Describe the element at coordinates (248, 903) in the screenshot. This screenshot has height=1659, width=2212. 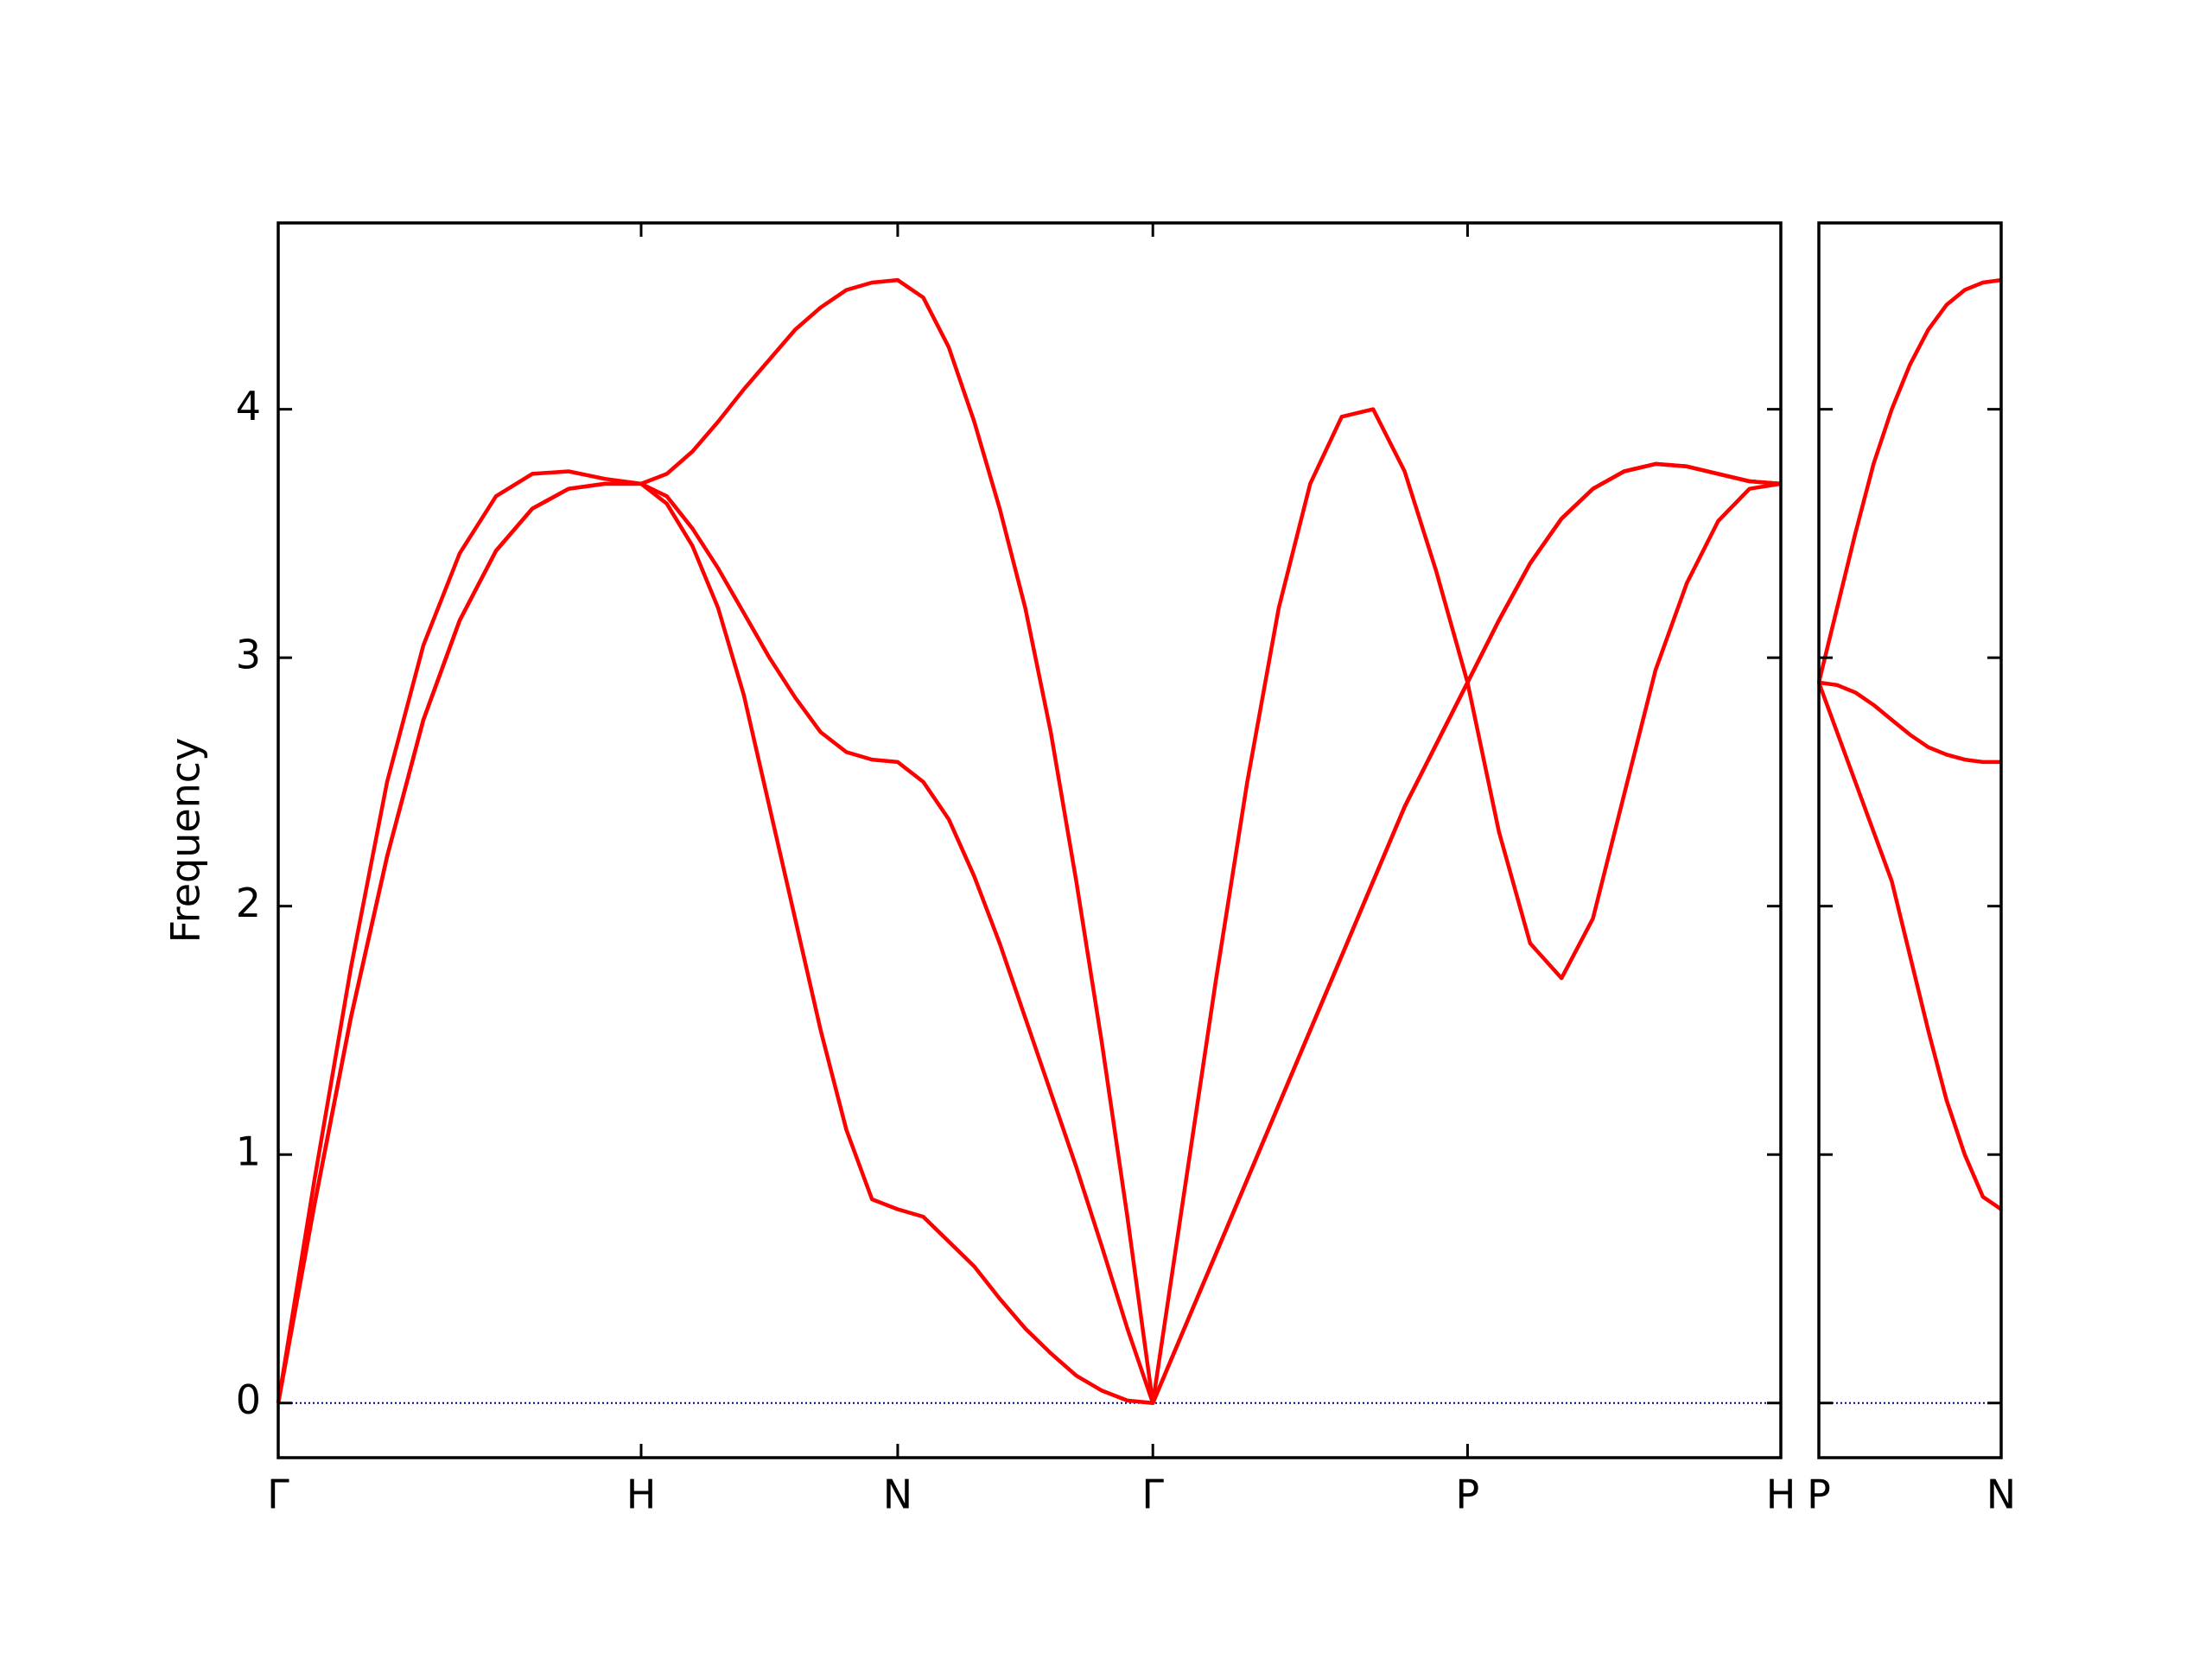
I see `y-tick-label: 2` at that location.